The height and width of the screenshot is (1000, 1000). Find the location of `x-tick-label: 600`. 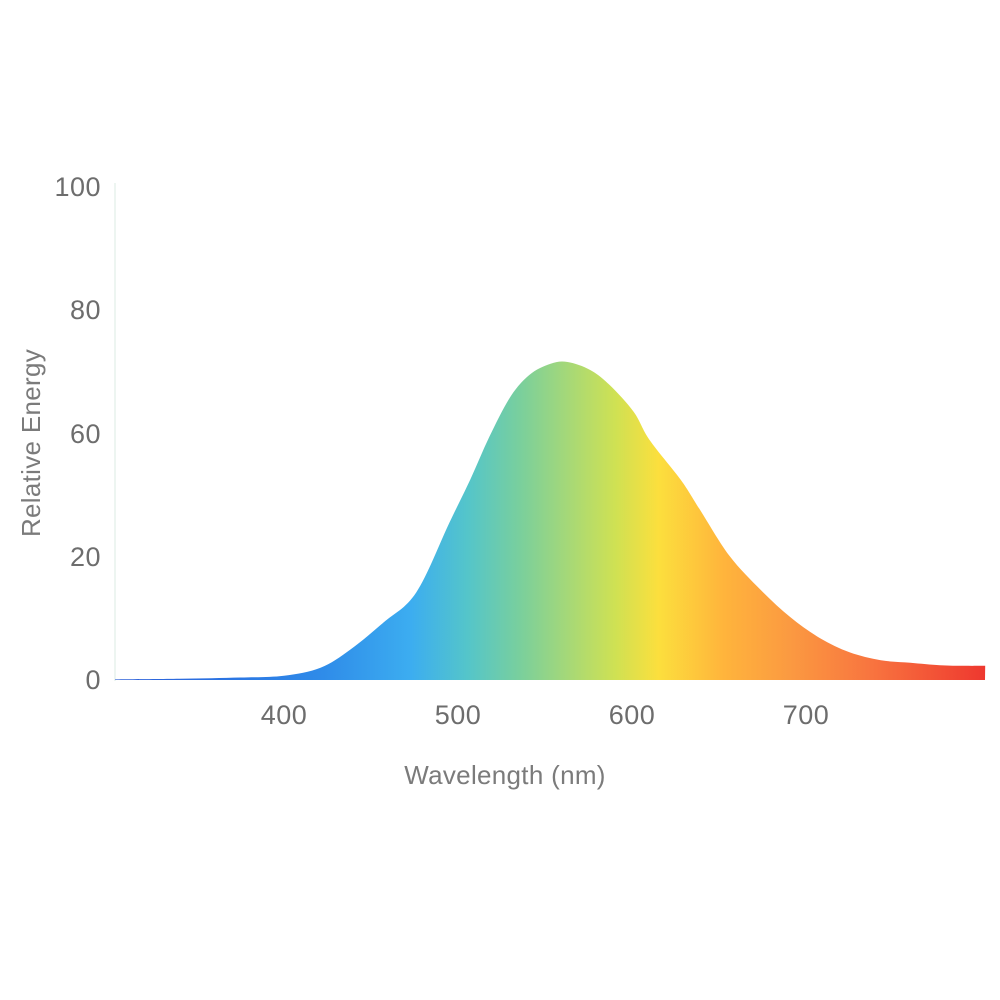

x-tick-label: 600 is located at coordinates (632, 715).